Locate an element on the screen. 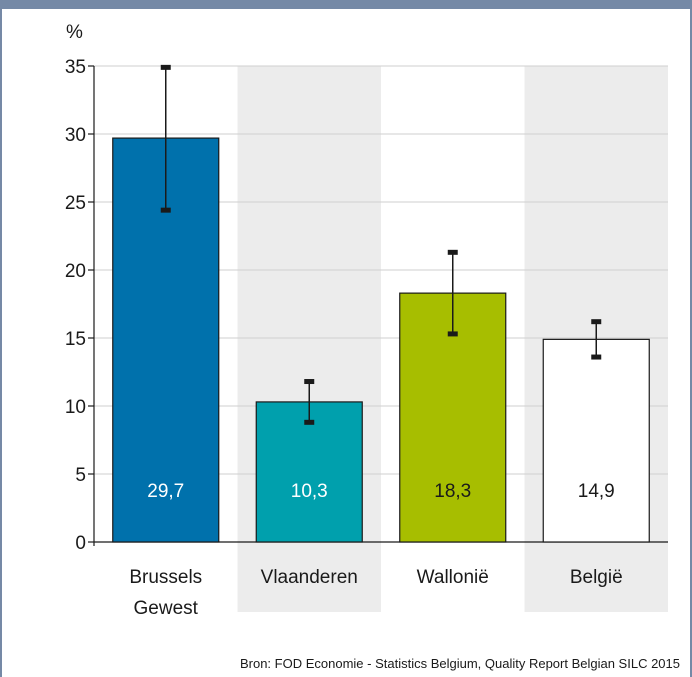 The width and height of the screenshot is (692, 677). y-tick-label: 25 is located at coordinates (75, 203).